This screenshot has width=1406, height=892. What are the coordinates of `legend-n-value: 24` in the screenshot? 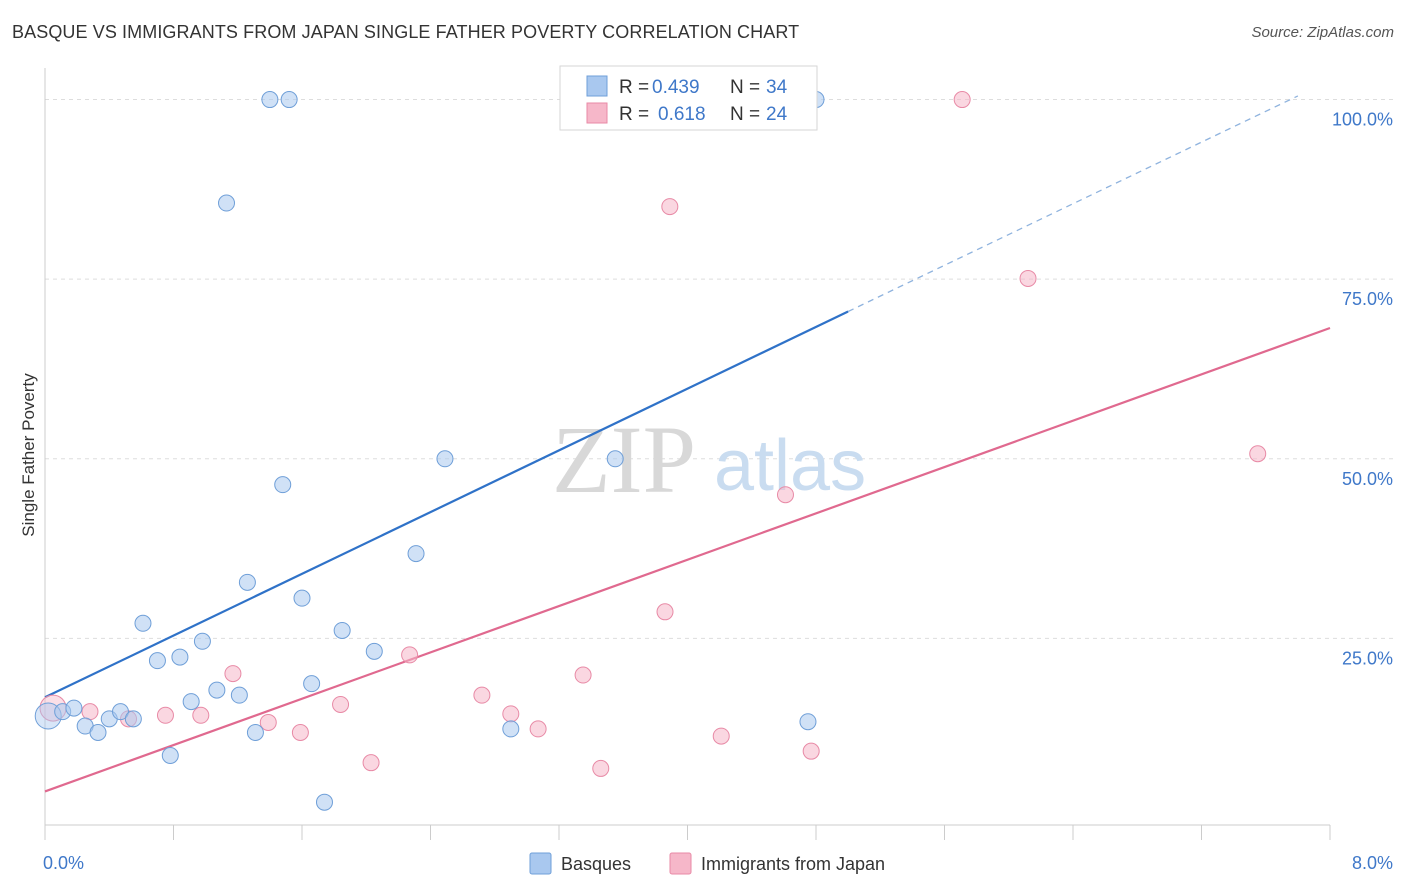 It's located at (777, 114).